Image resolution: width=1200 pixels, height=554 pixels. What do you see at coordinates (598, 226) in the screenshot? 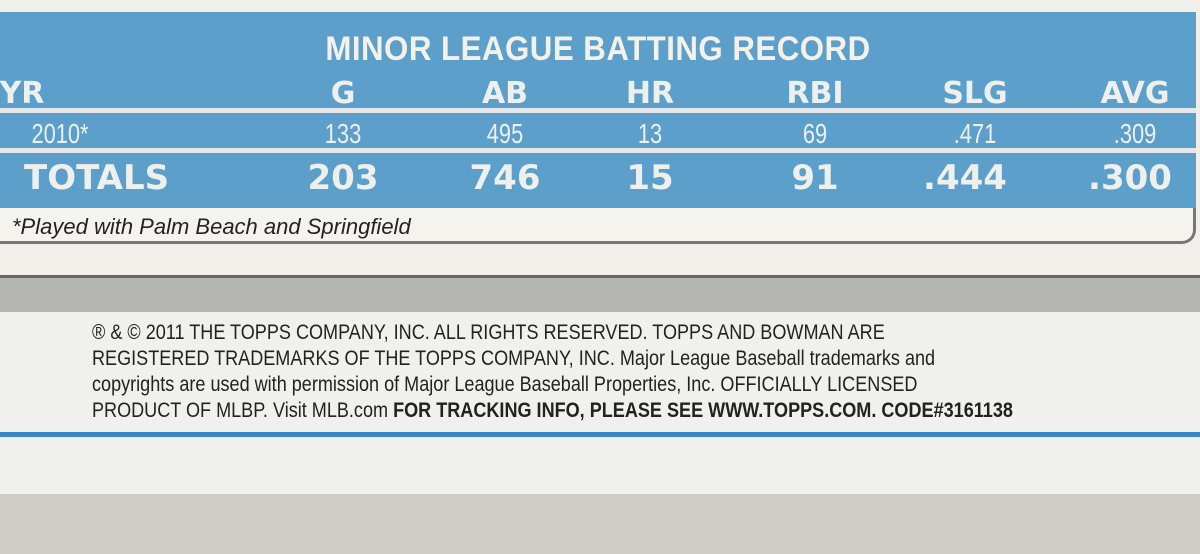
I see `footnote-box: *Played with Palm Beach and Springfield` at bounding box center [598, 226].